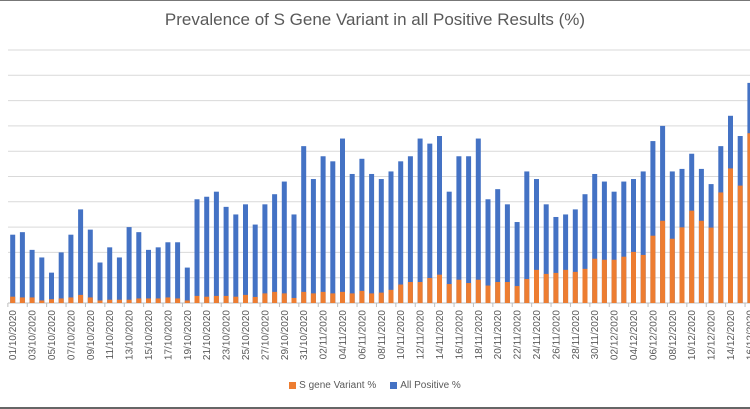  I want to click on legend: S gene Variant % All Positive %, so click(375, 385).